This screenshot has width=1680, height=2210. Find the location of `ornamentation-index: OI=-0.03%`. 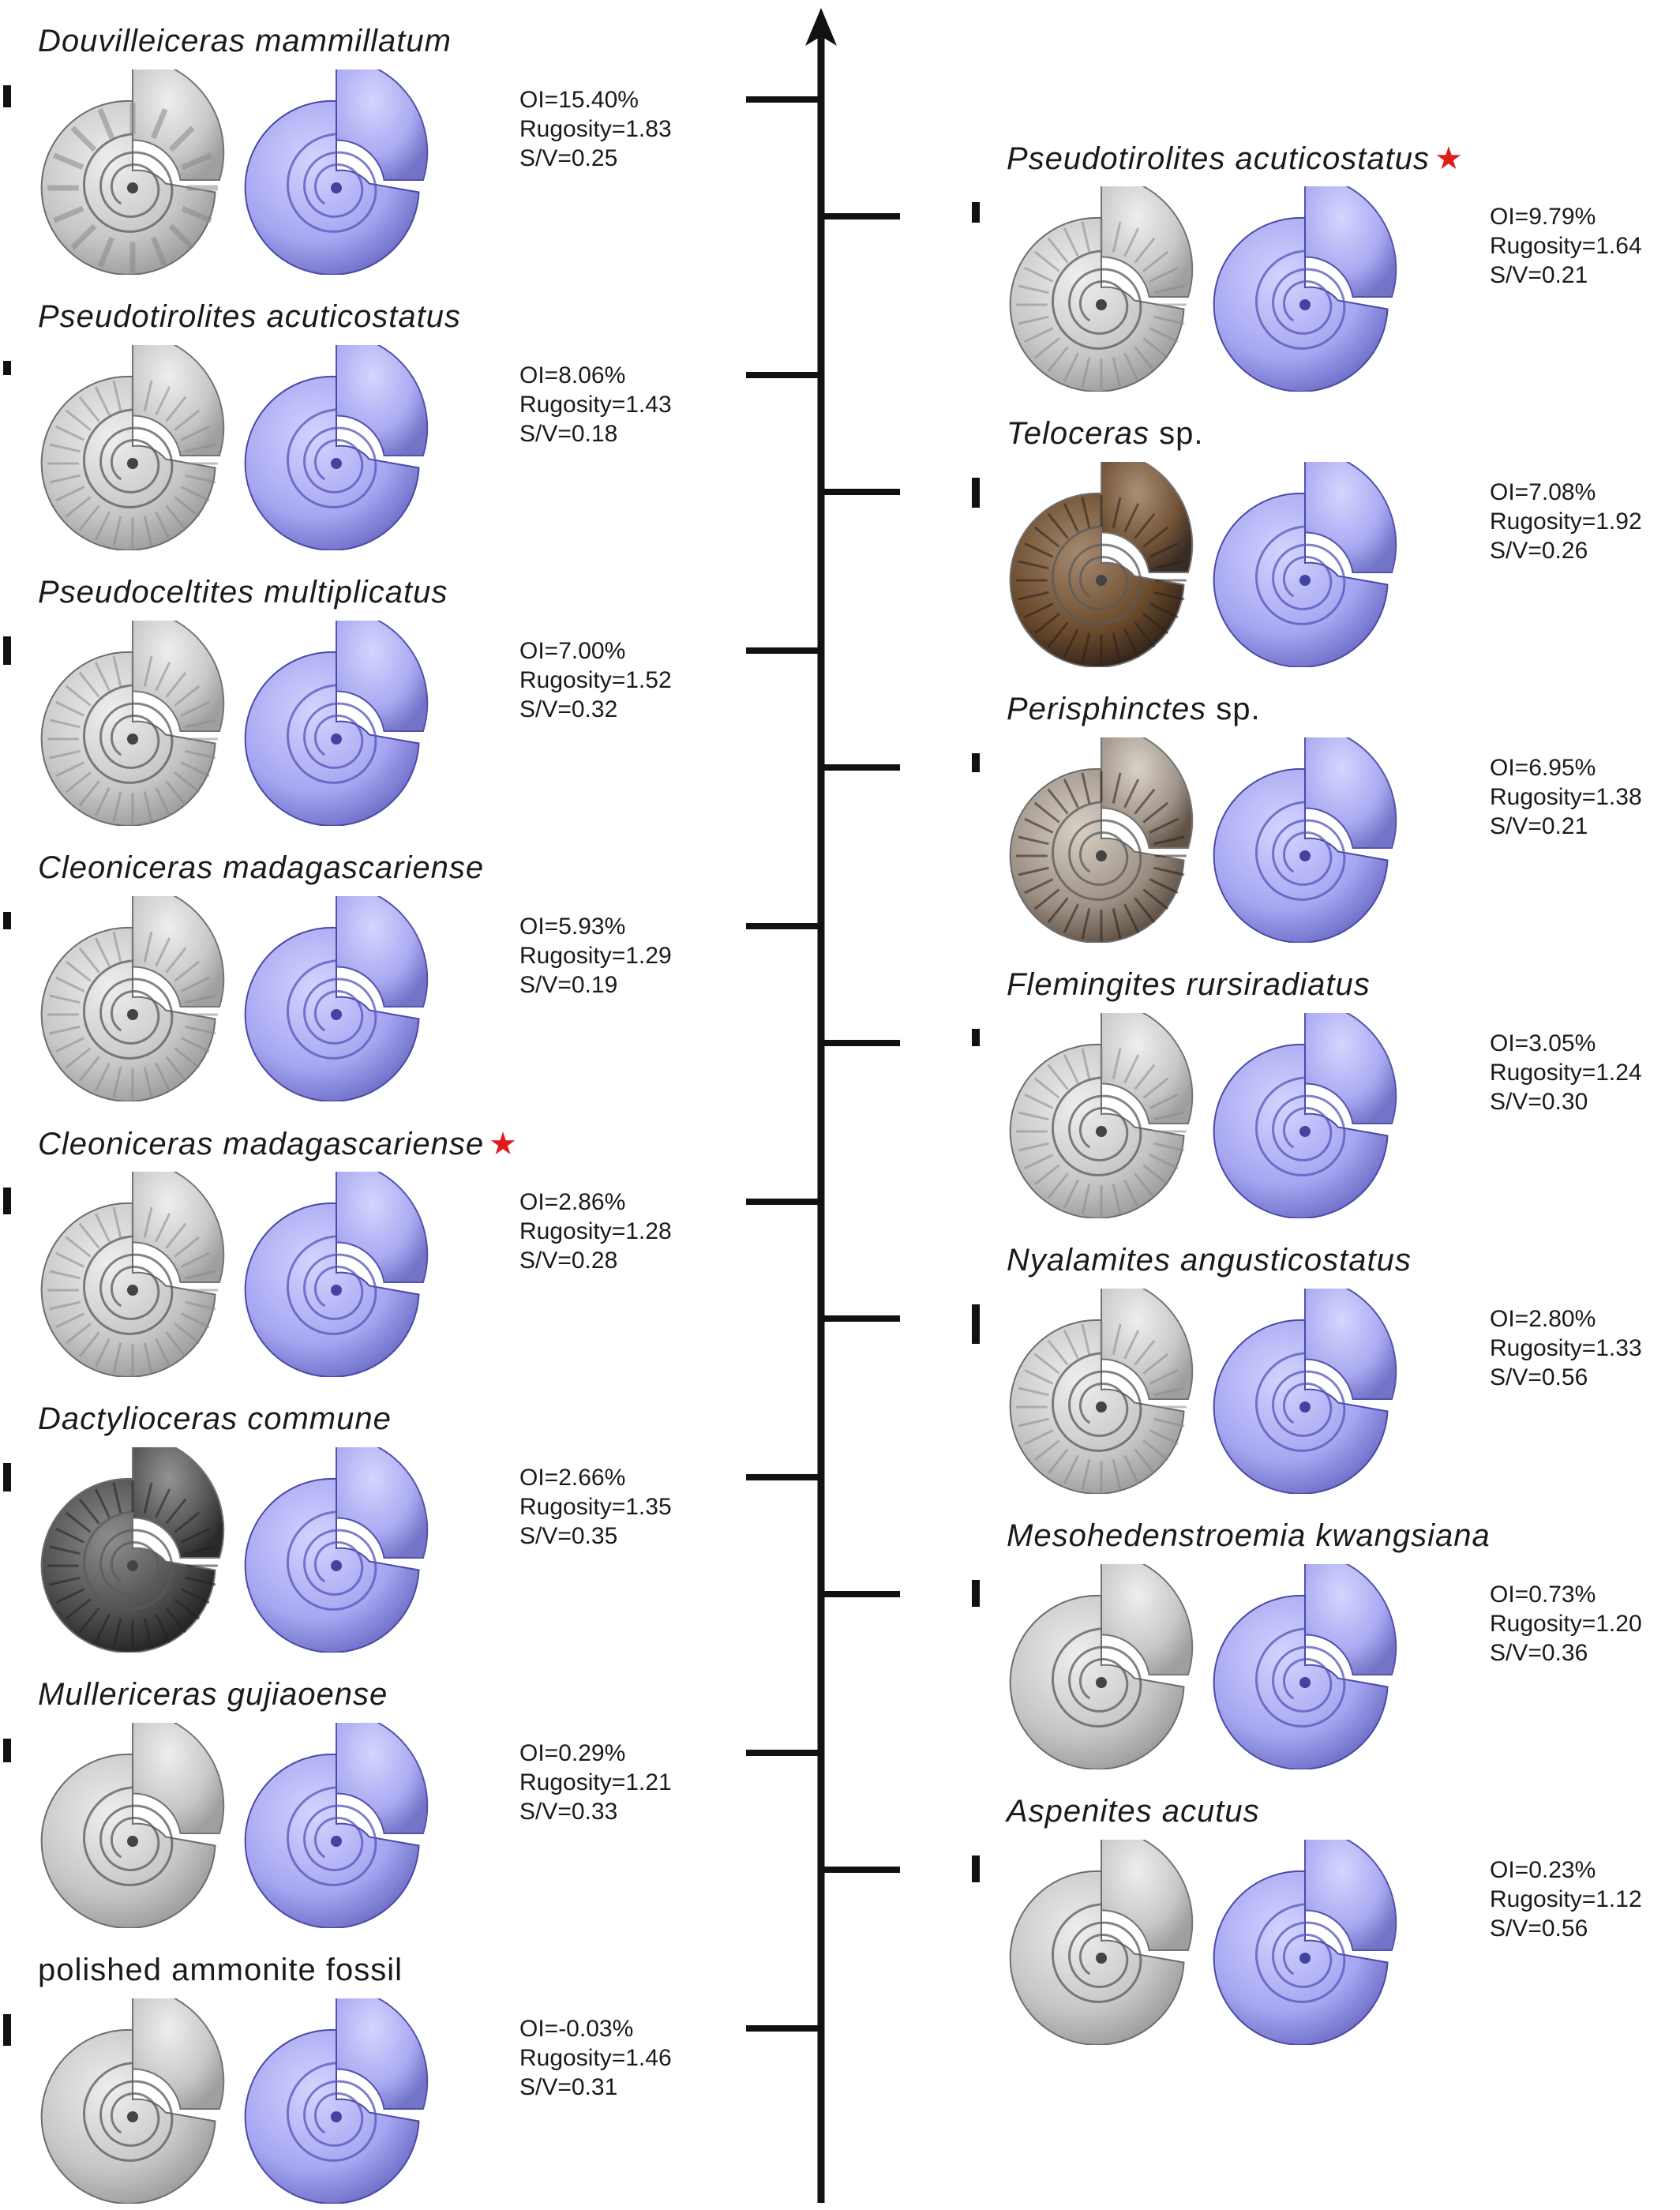

ornamentation-index: OI=-0.03% is located at coordinates (576, 2029).